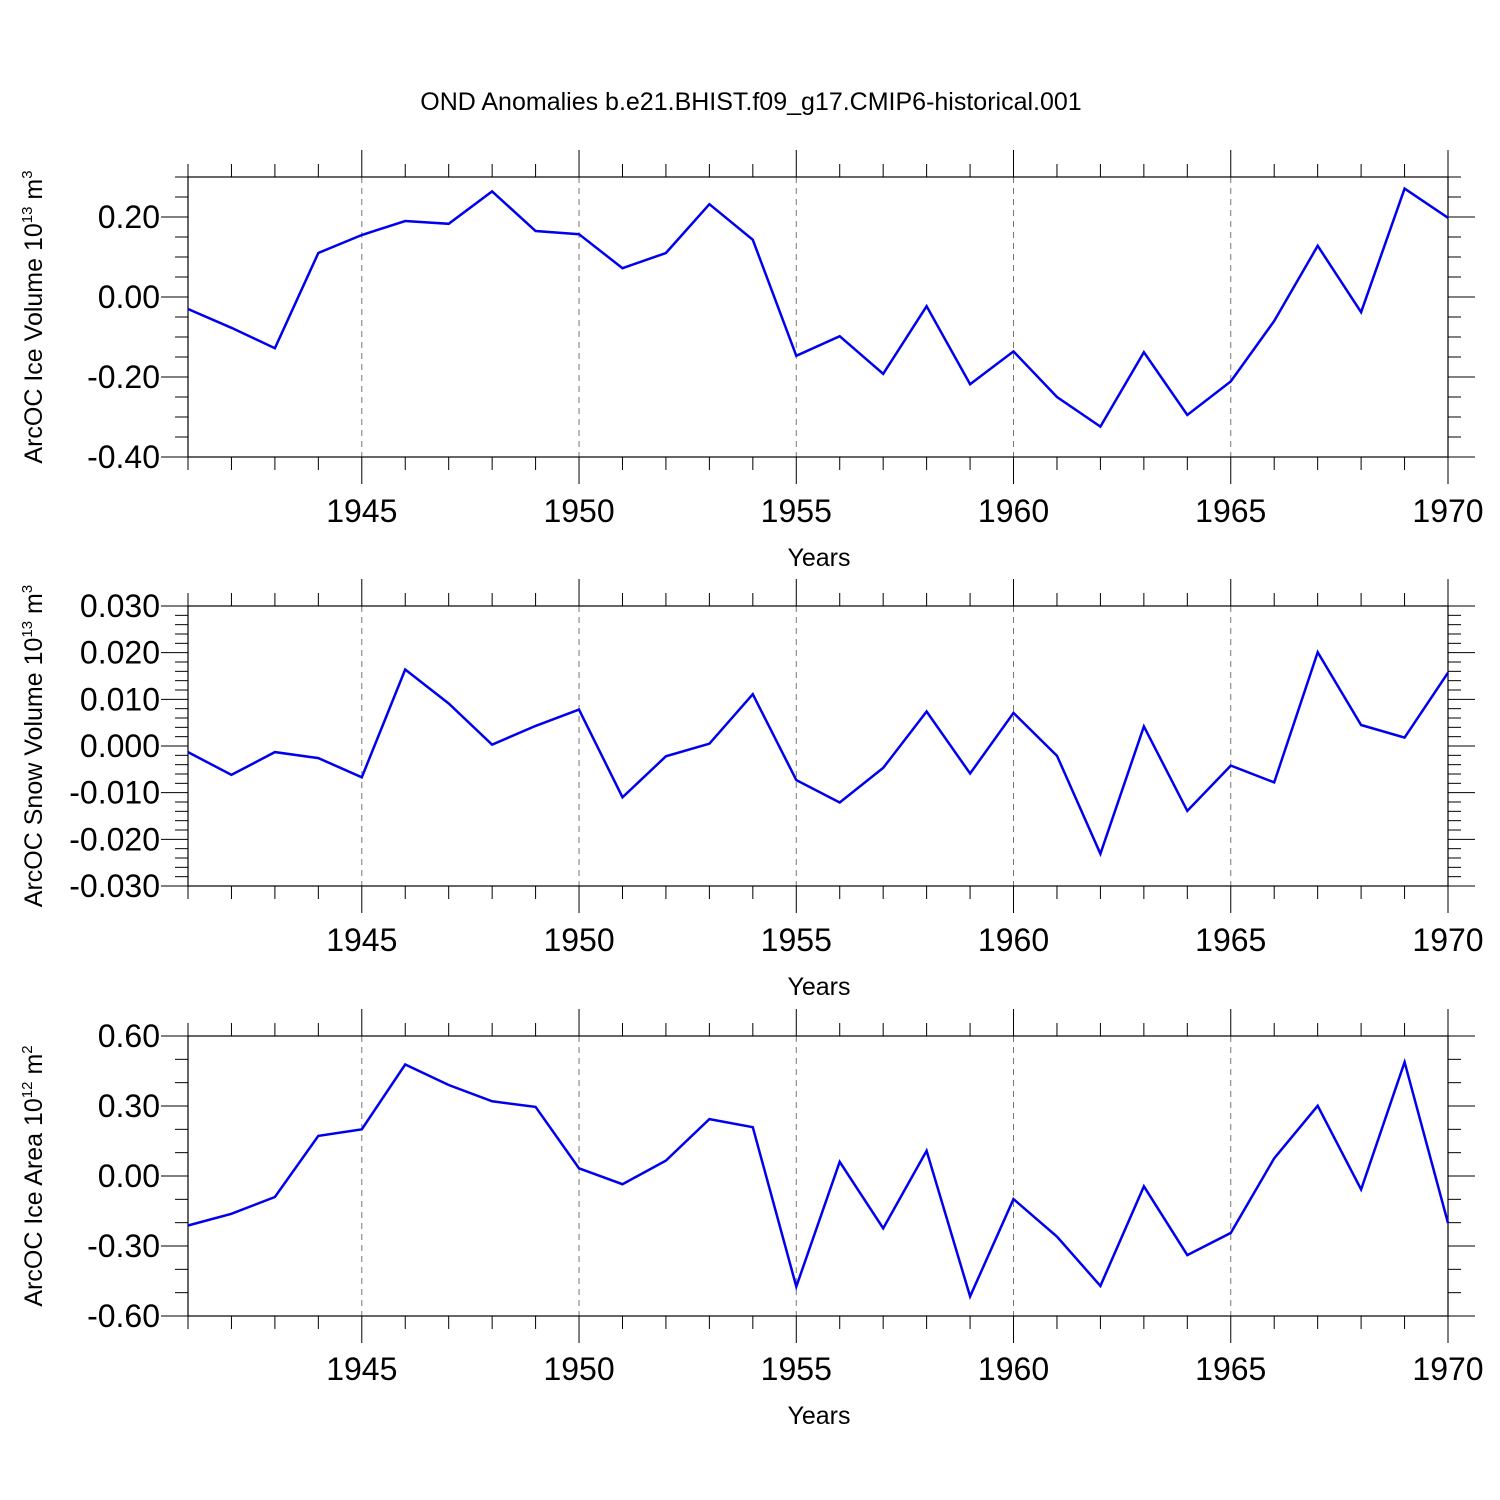  Describe the element at coordinates (818, 1178) in the screenshot. I see `series-line-ice-area` at that location.